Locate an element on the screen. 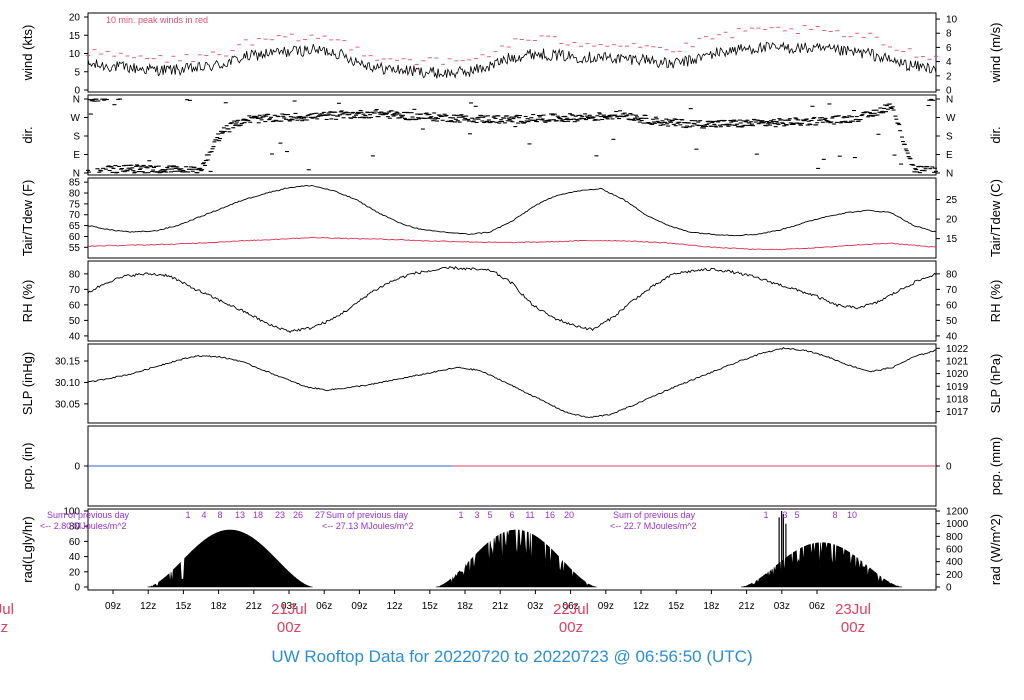 Image resolution: width=1024 pixels, height=700 pixels. xtick-label: 12z is located at coordinates (641, 606).